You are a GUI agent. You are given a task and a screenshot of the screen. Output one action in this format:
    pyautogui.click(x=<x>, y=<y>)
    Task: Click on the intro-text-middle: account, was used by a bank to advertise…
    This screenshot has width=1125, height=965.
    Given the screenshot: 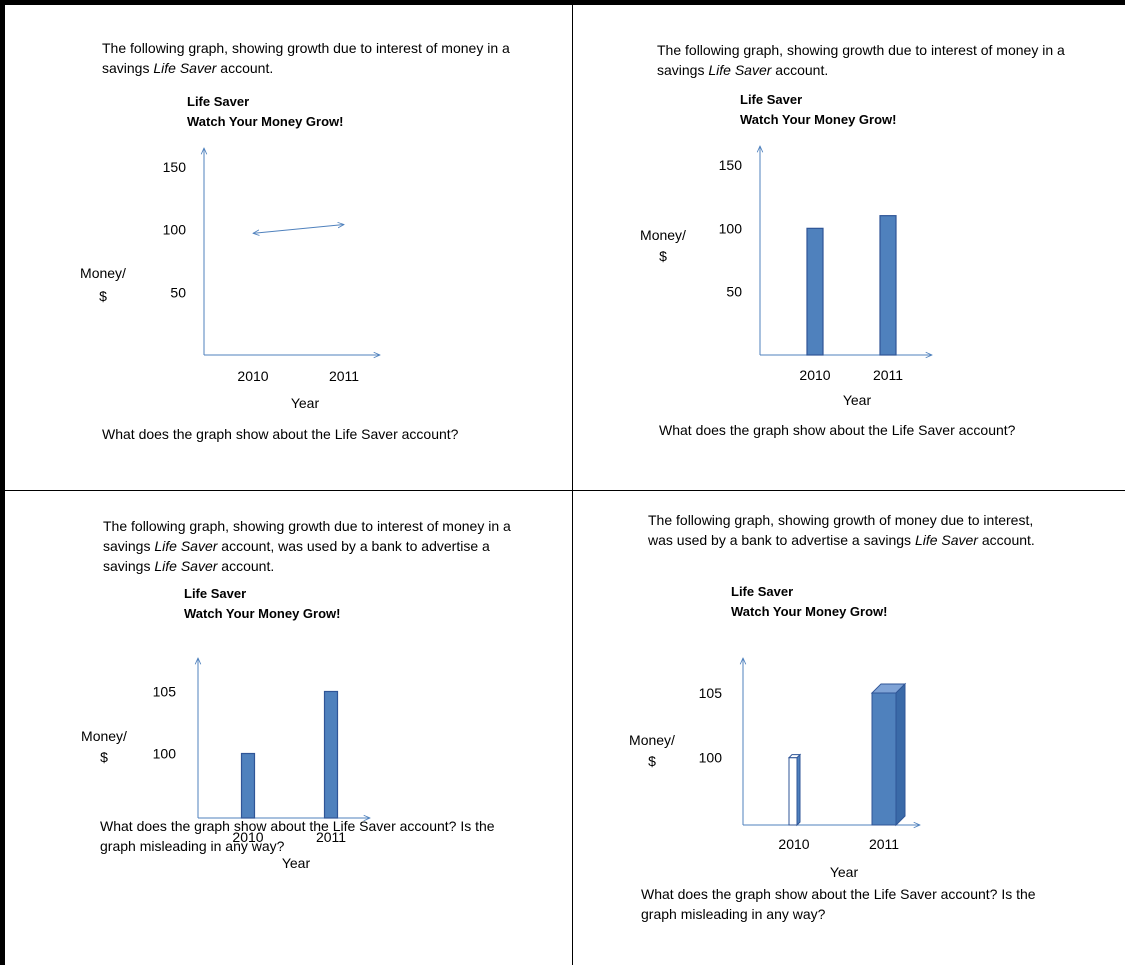 What is the action you would take?
    pyautogui.click(x=296, y=556)
    